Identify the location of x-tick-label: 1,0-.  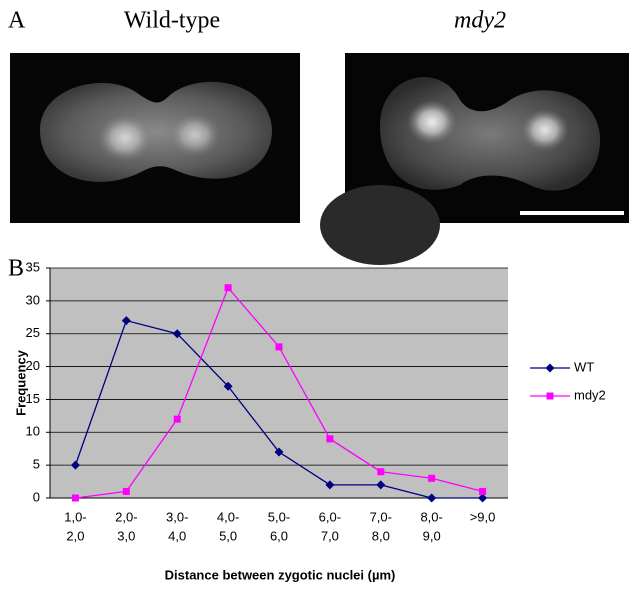
(75, 516).